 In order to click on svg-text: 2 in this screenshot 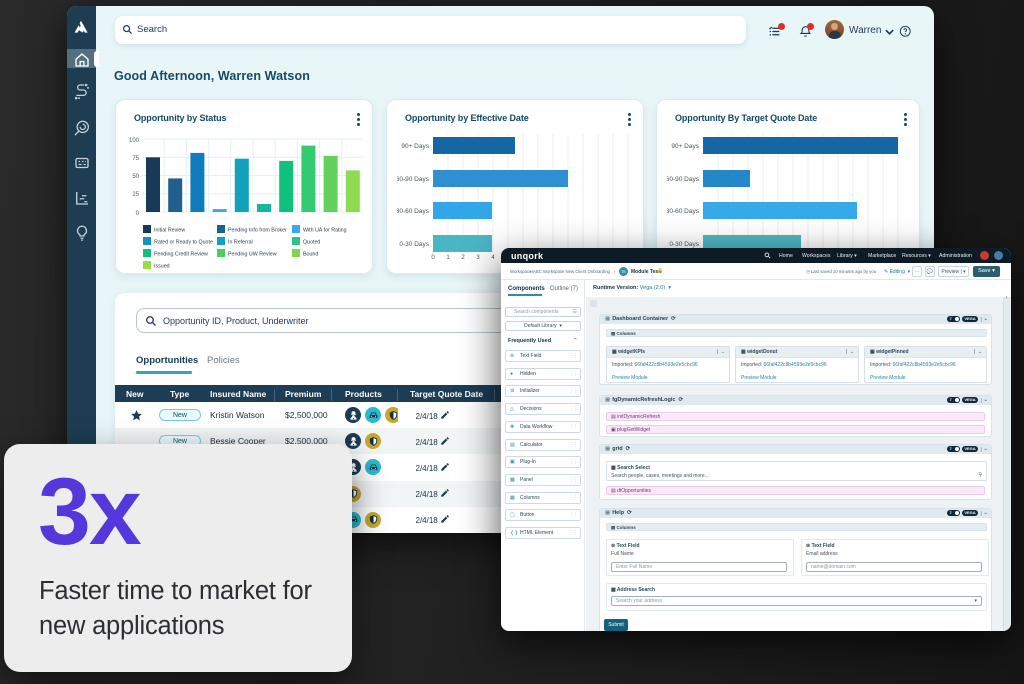, I will do `click(463, 258)`.